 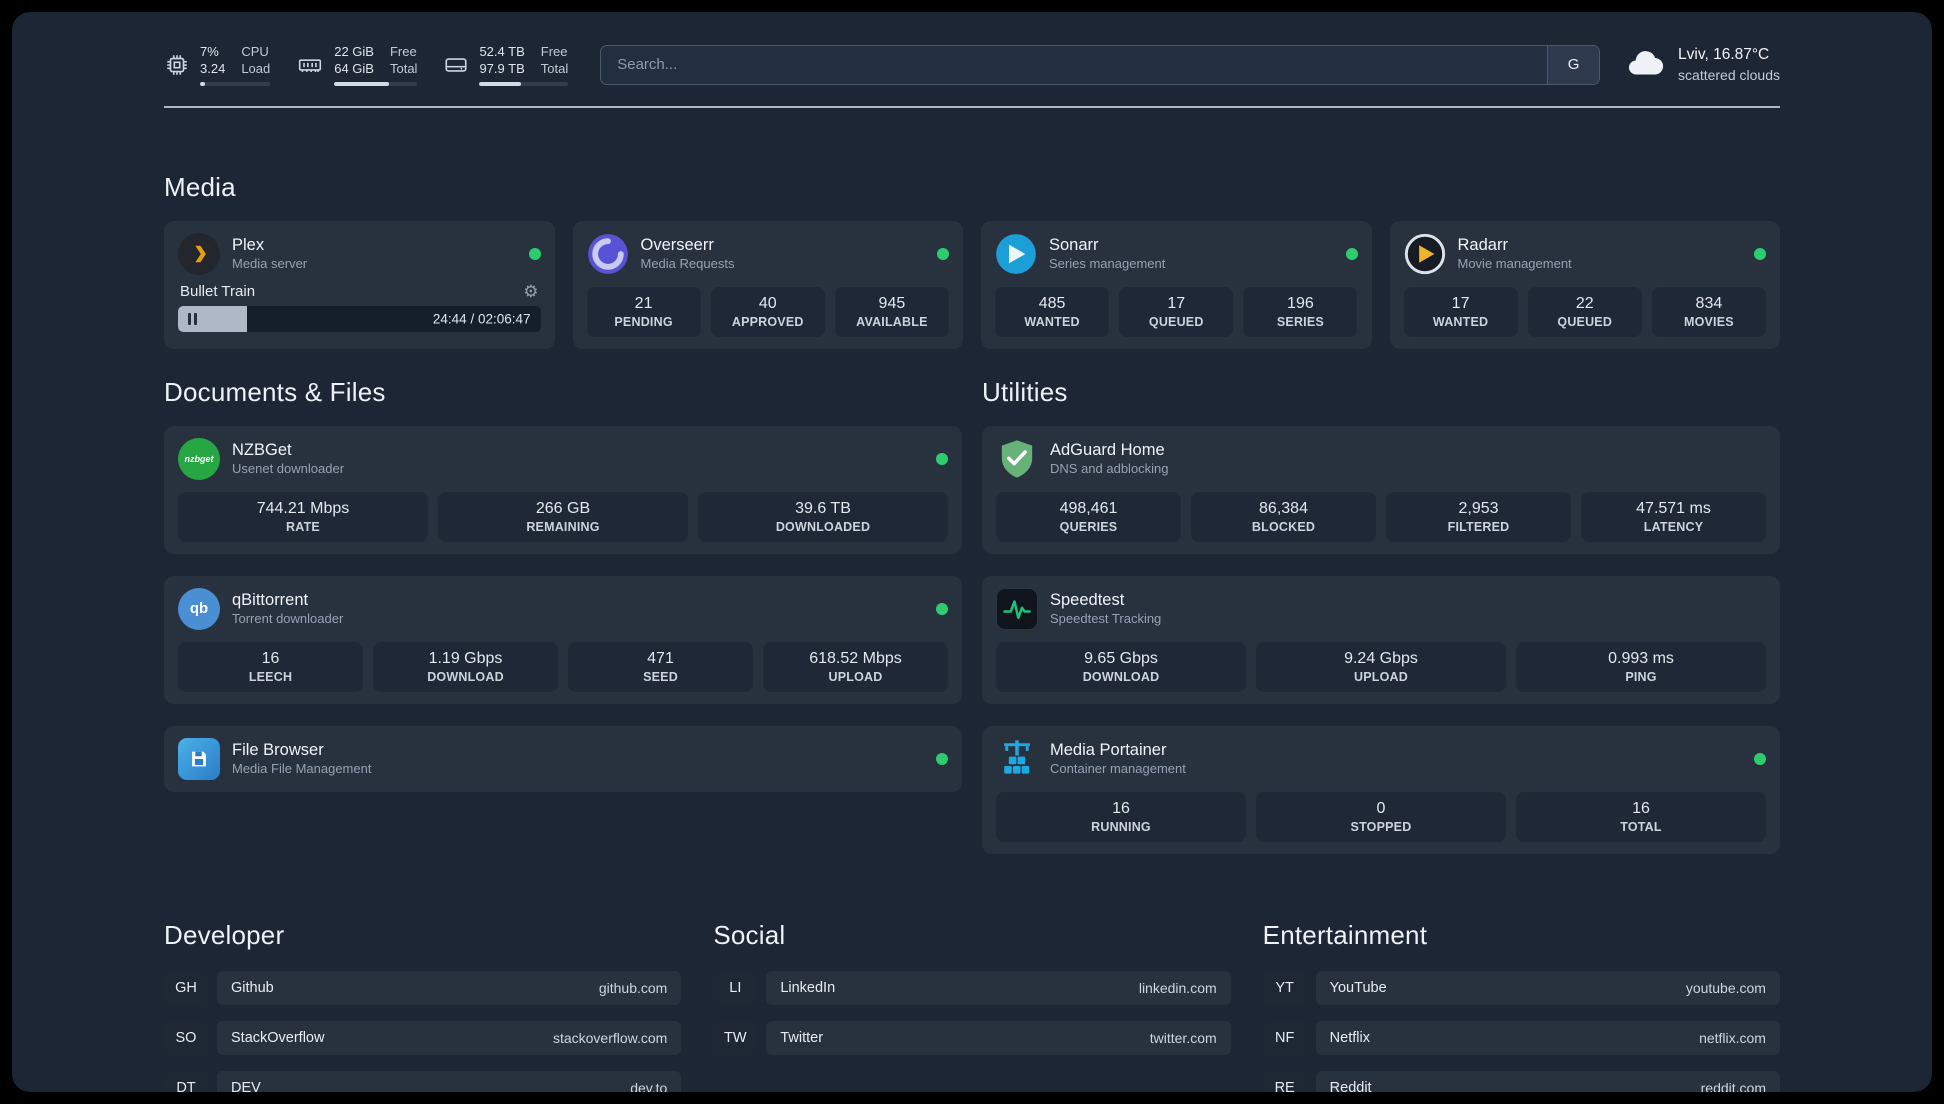 What do you see at coordinates (1358, 987) in the screenshot?
I see `bookmark-name: YouTube` at bounding box center [1358, 987].